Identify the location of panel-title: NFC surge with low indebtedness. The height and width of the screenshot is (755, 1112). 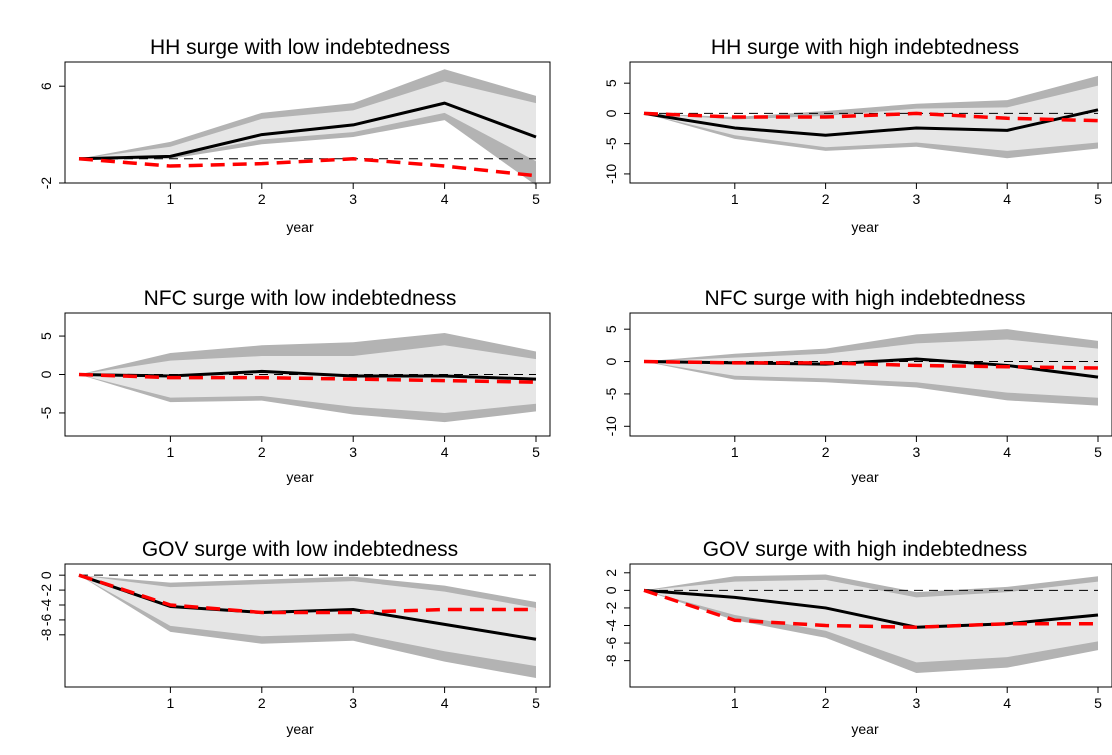
(300, 298).